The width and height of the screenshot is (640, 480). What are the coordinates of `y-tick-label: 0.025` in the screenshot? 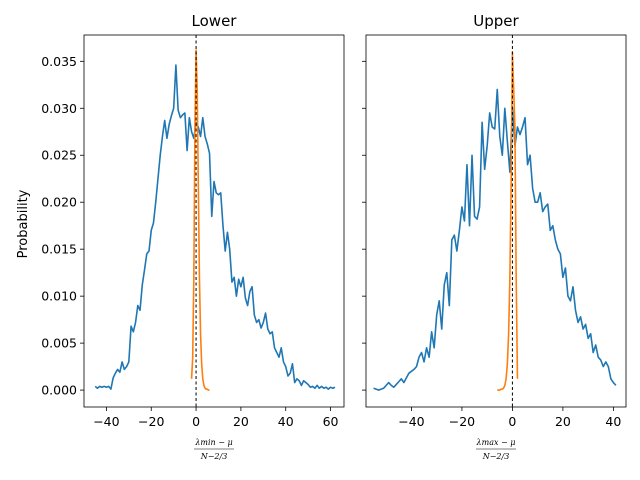 It's located at (59, 155).